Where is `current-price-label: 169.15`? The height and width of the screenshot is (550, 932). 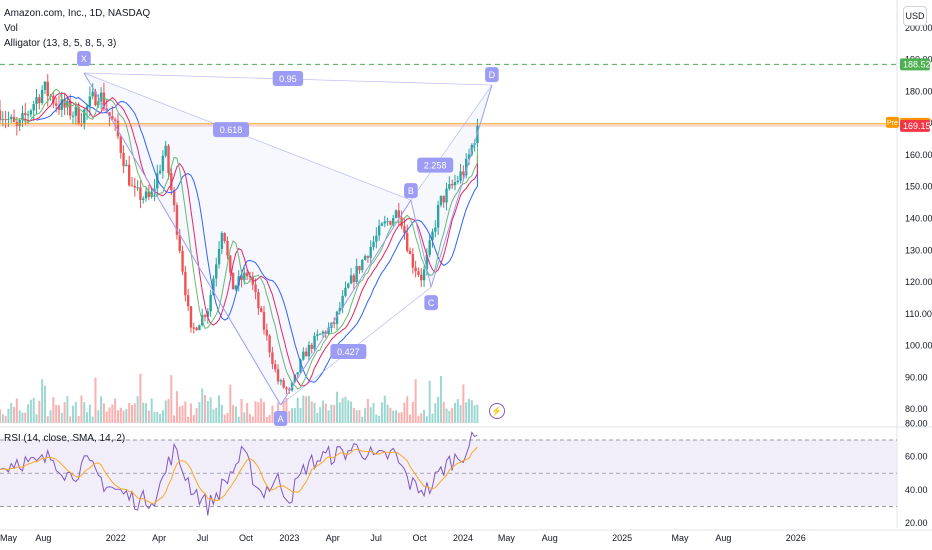 current-price-label: 169.15 is located at coordinates (917, 126).